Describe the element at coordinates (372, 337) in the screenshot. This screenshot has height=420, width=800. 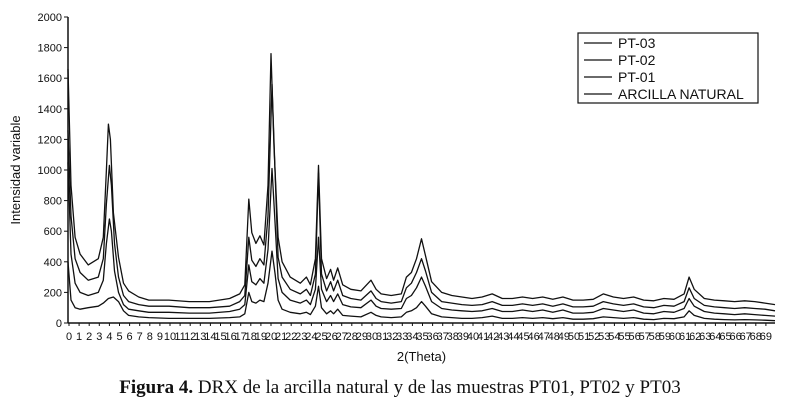
I see `x-tick-label: 30` at that location.